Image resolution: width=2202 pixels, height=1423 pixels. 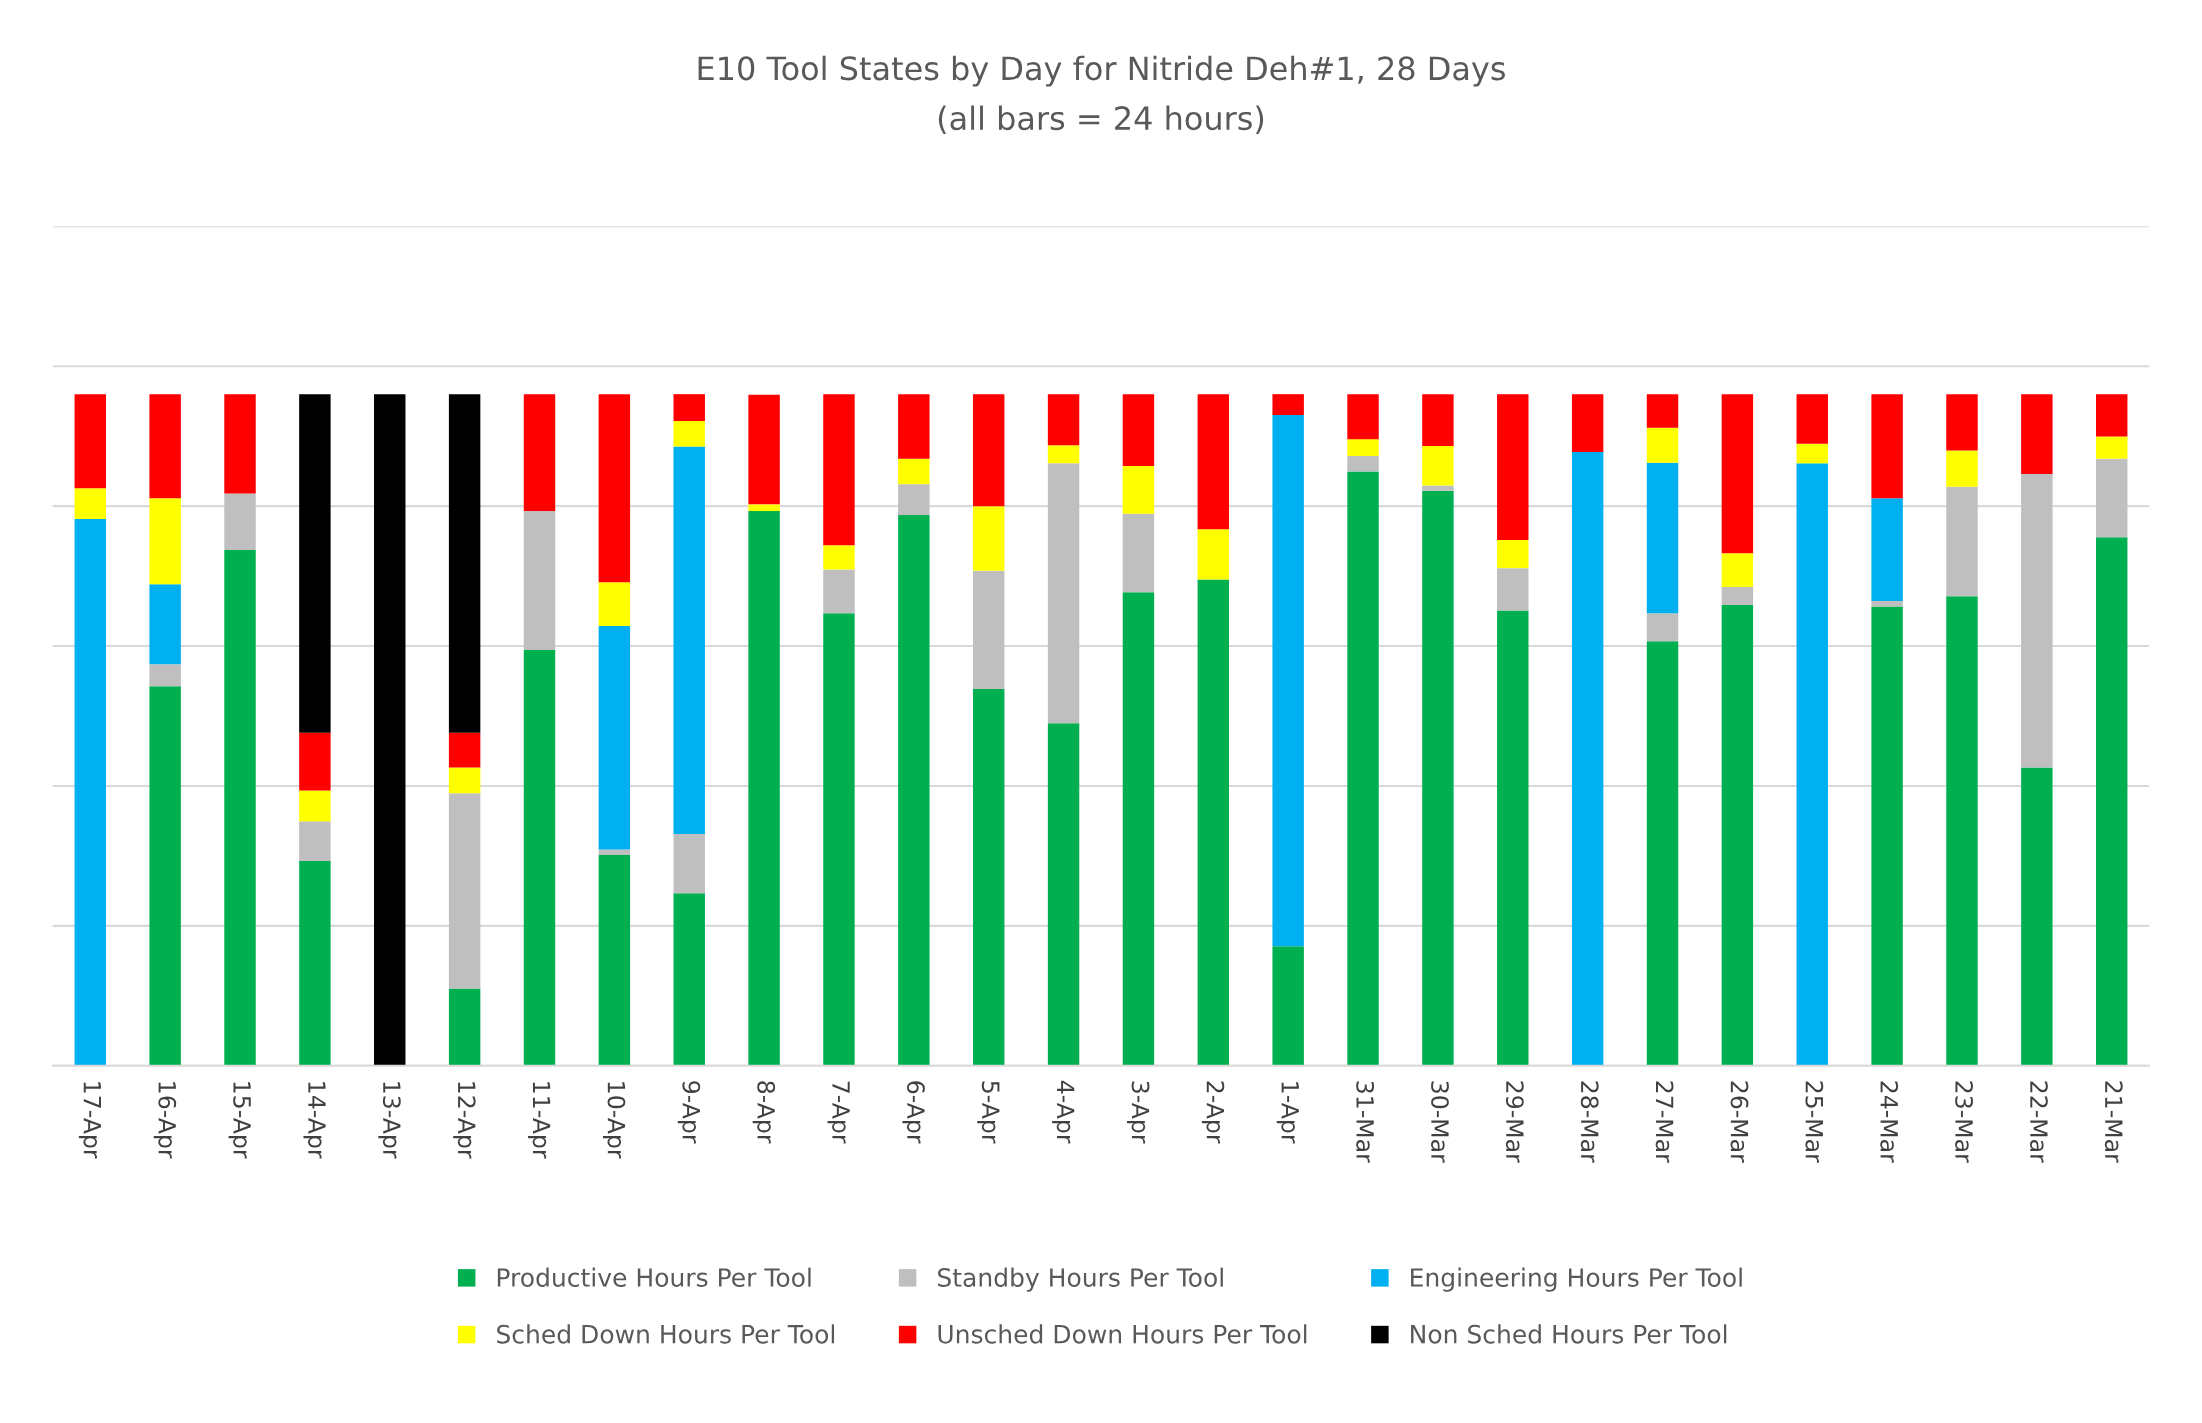 What do you see at coordinates (89, 1120) in the screenshot?
I see `x-tick-label: 17-Apr` at bounding box center [89, 1120].